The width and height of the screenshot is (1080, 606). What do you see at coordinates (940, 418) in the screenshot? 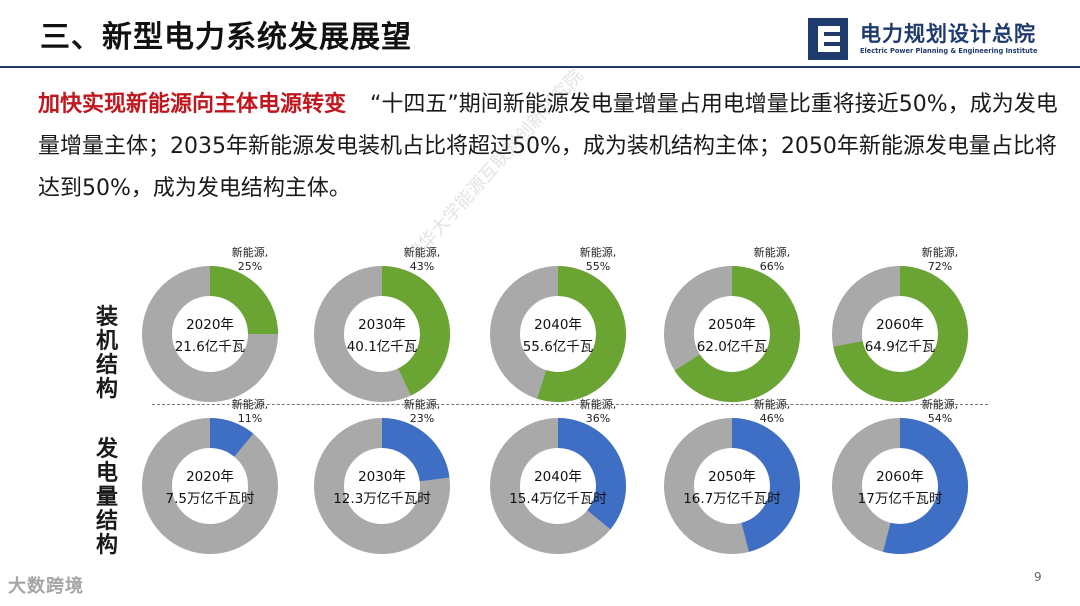
I see `slice-label-value: 54%` at bounding box center [940, 418].